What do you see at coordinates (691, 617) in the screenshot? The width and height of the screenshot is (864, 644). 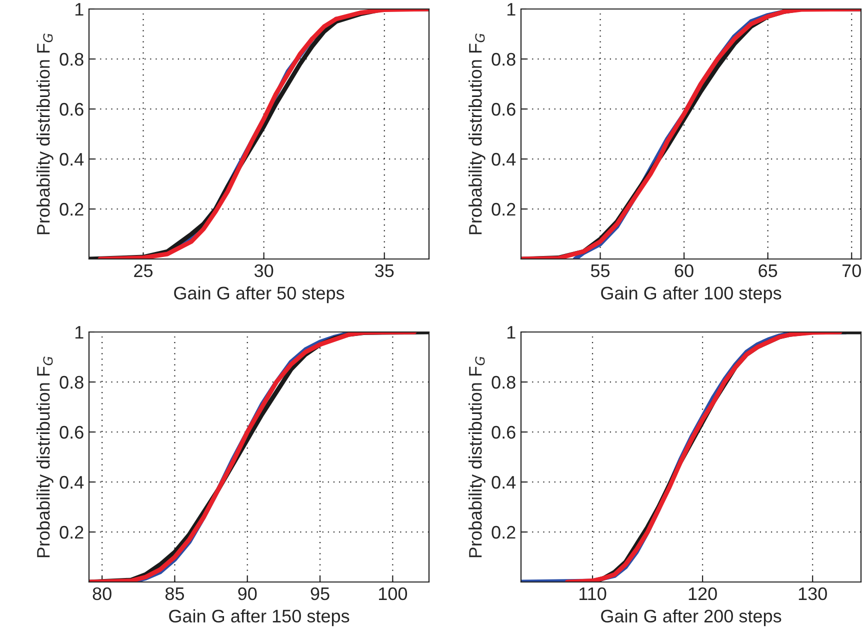 I see `x-axis-title: Gain G after 200 steps` at bounding box center [691, 617].